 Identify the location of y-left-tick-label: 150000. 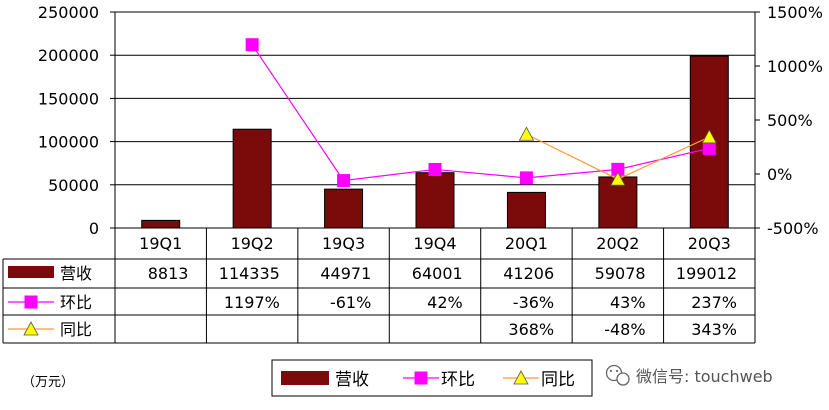
(68, 98).